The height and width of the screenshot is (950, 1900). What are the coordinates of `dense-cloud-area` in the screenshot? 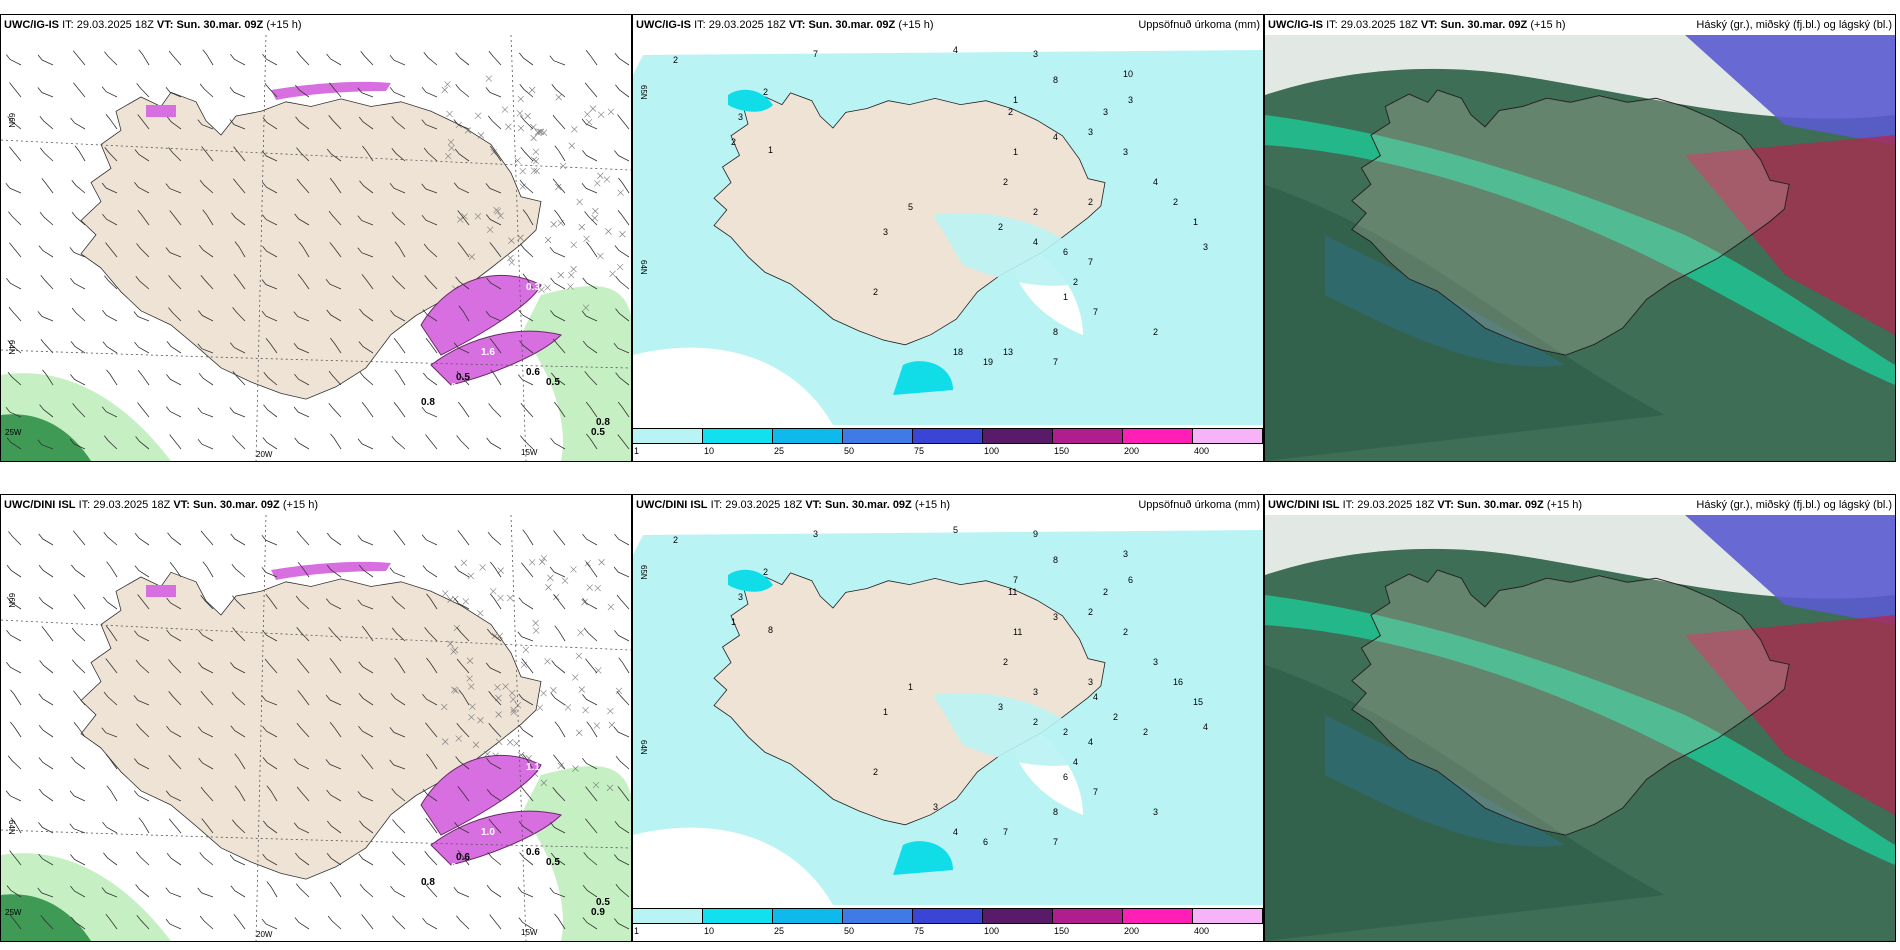 It's located at (1790, 715).